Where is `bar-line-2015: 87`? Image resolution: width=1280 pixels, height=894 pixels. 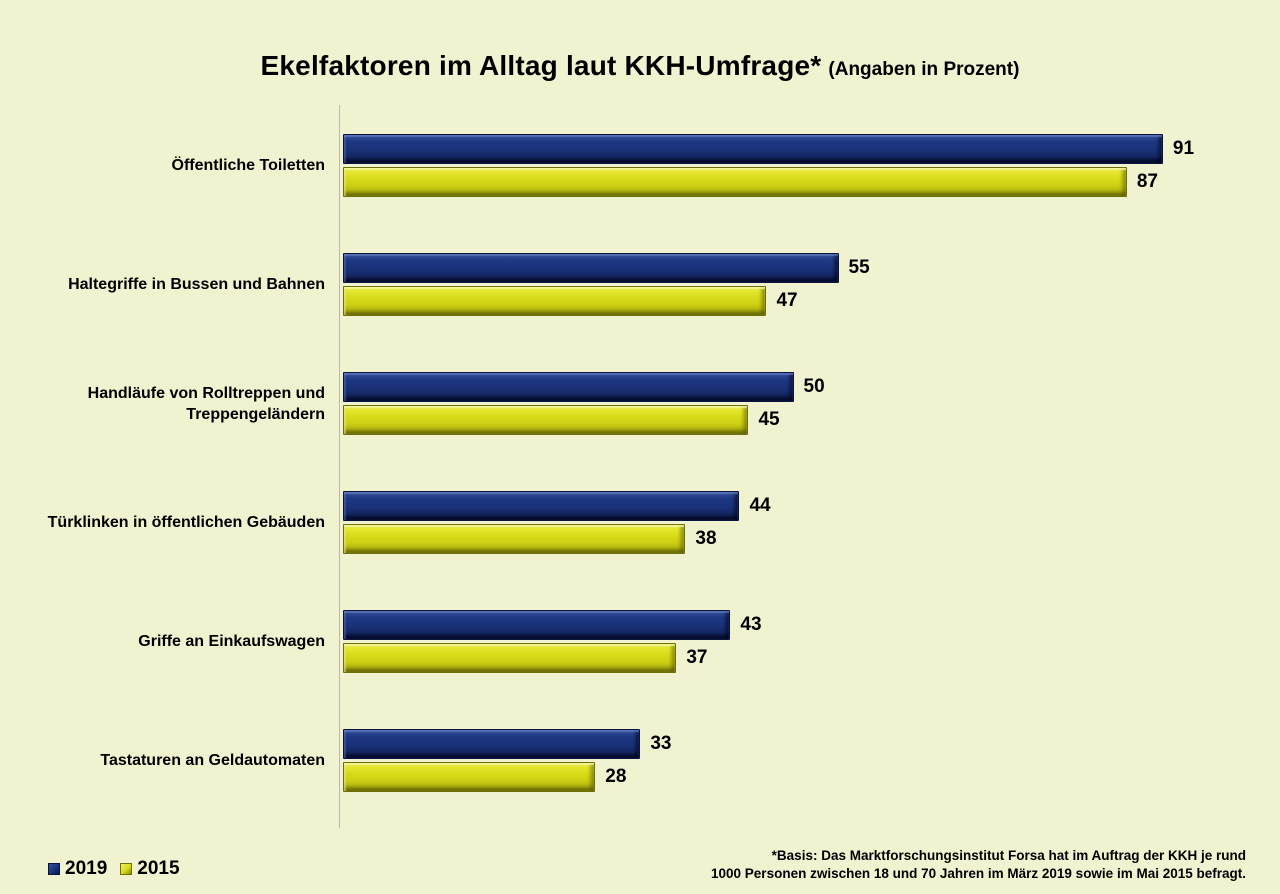
bar-line-2015: 87 is located at coordinates (793, 182).